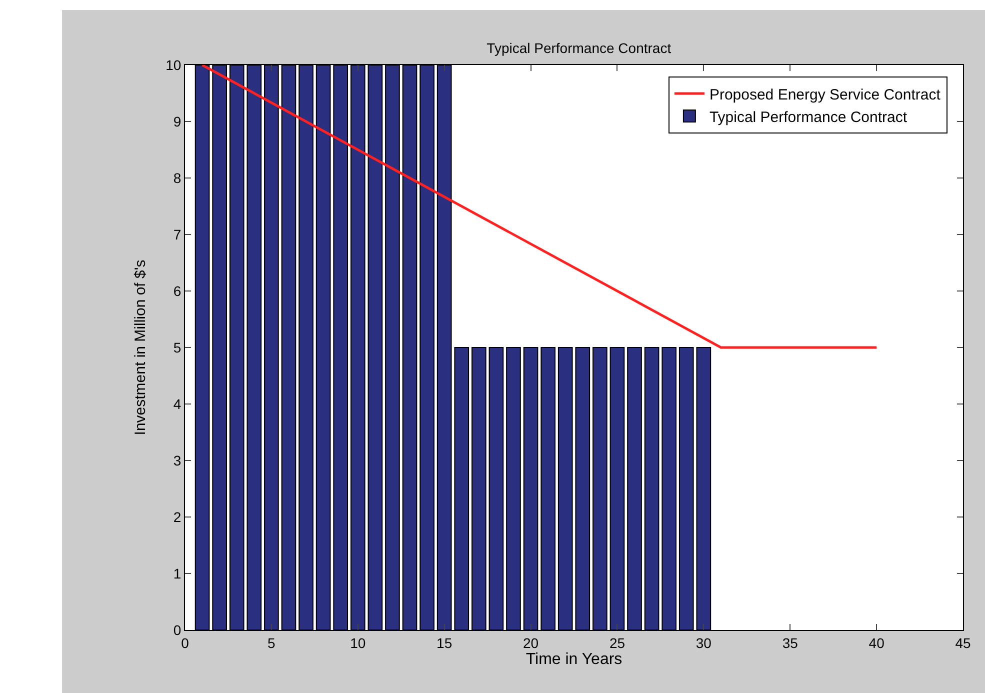 The width and height of the screenshot is (985, 693). What do you see at coordinates (358, 642) in the screenshot?
I see `x-tick-label: 10` at bounding box center [358, 642].